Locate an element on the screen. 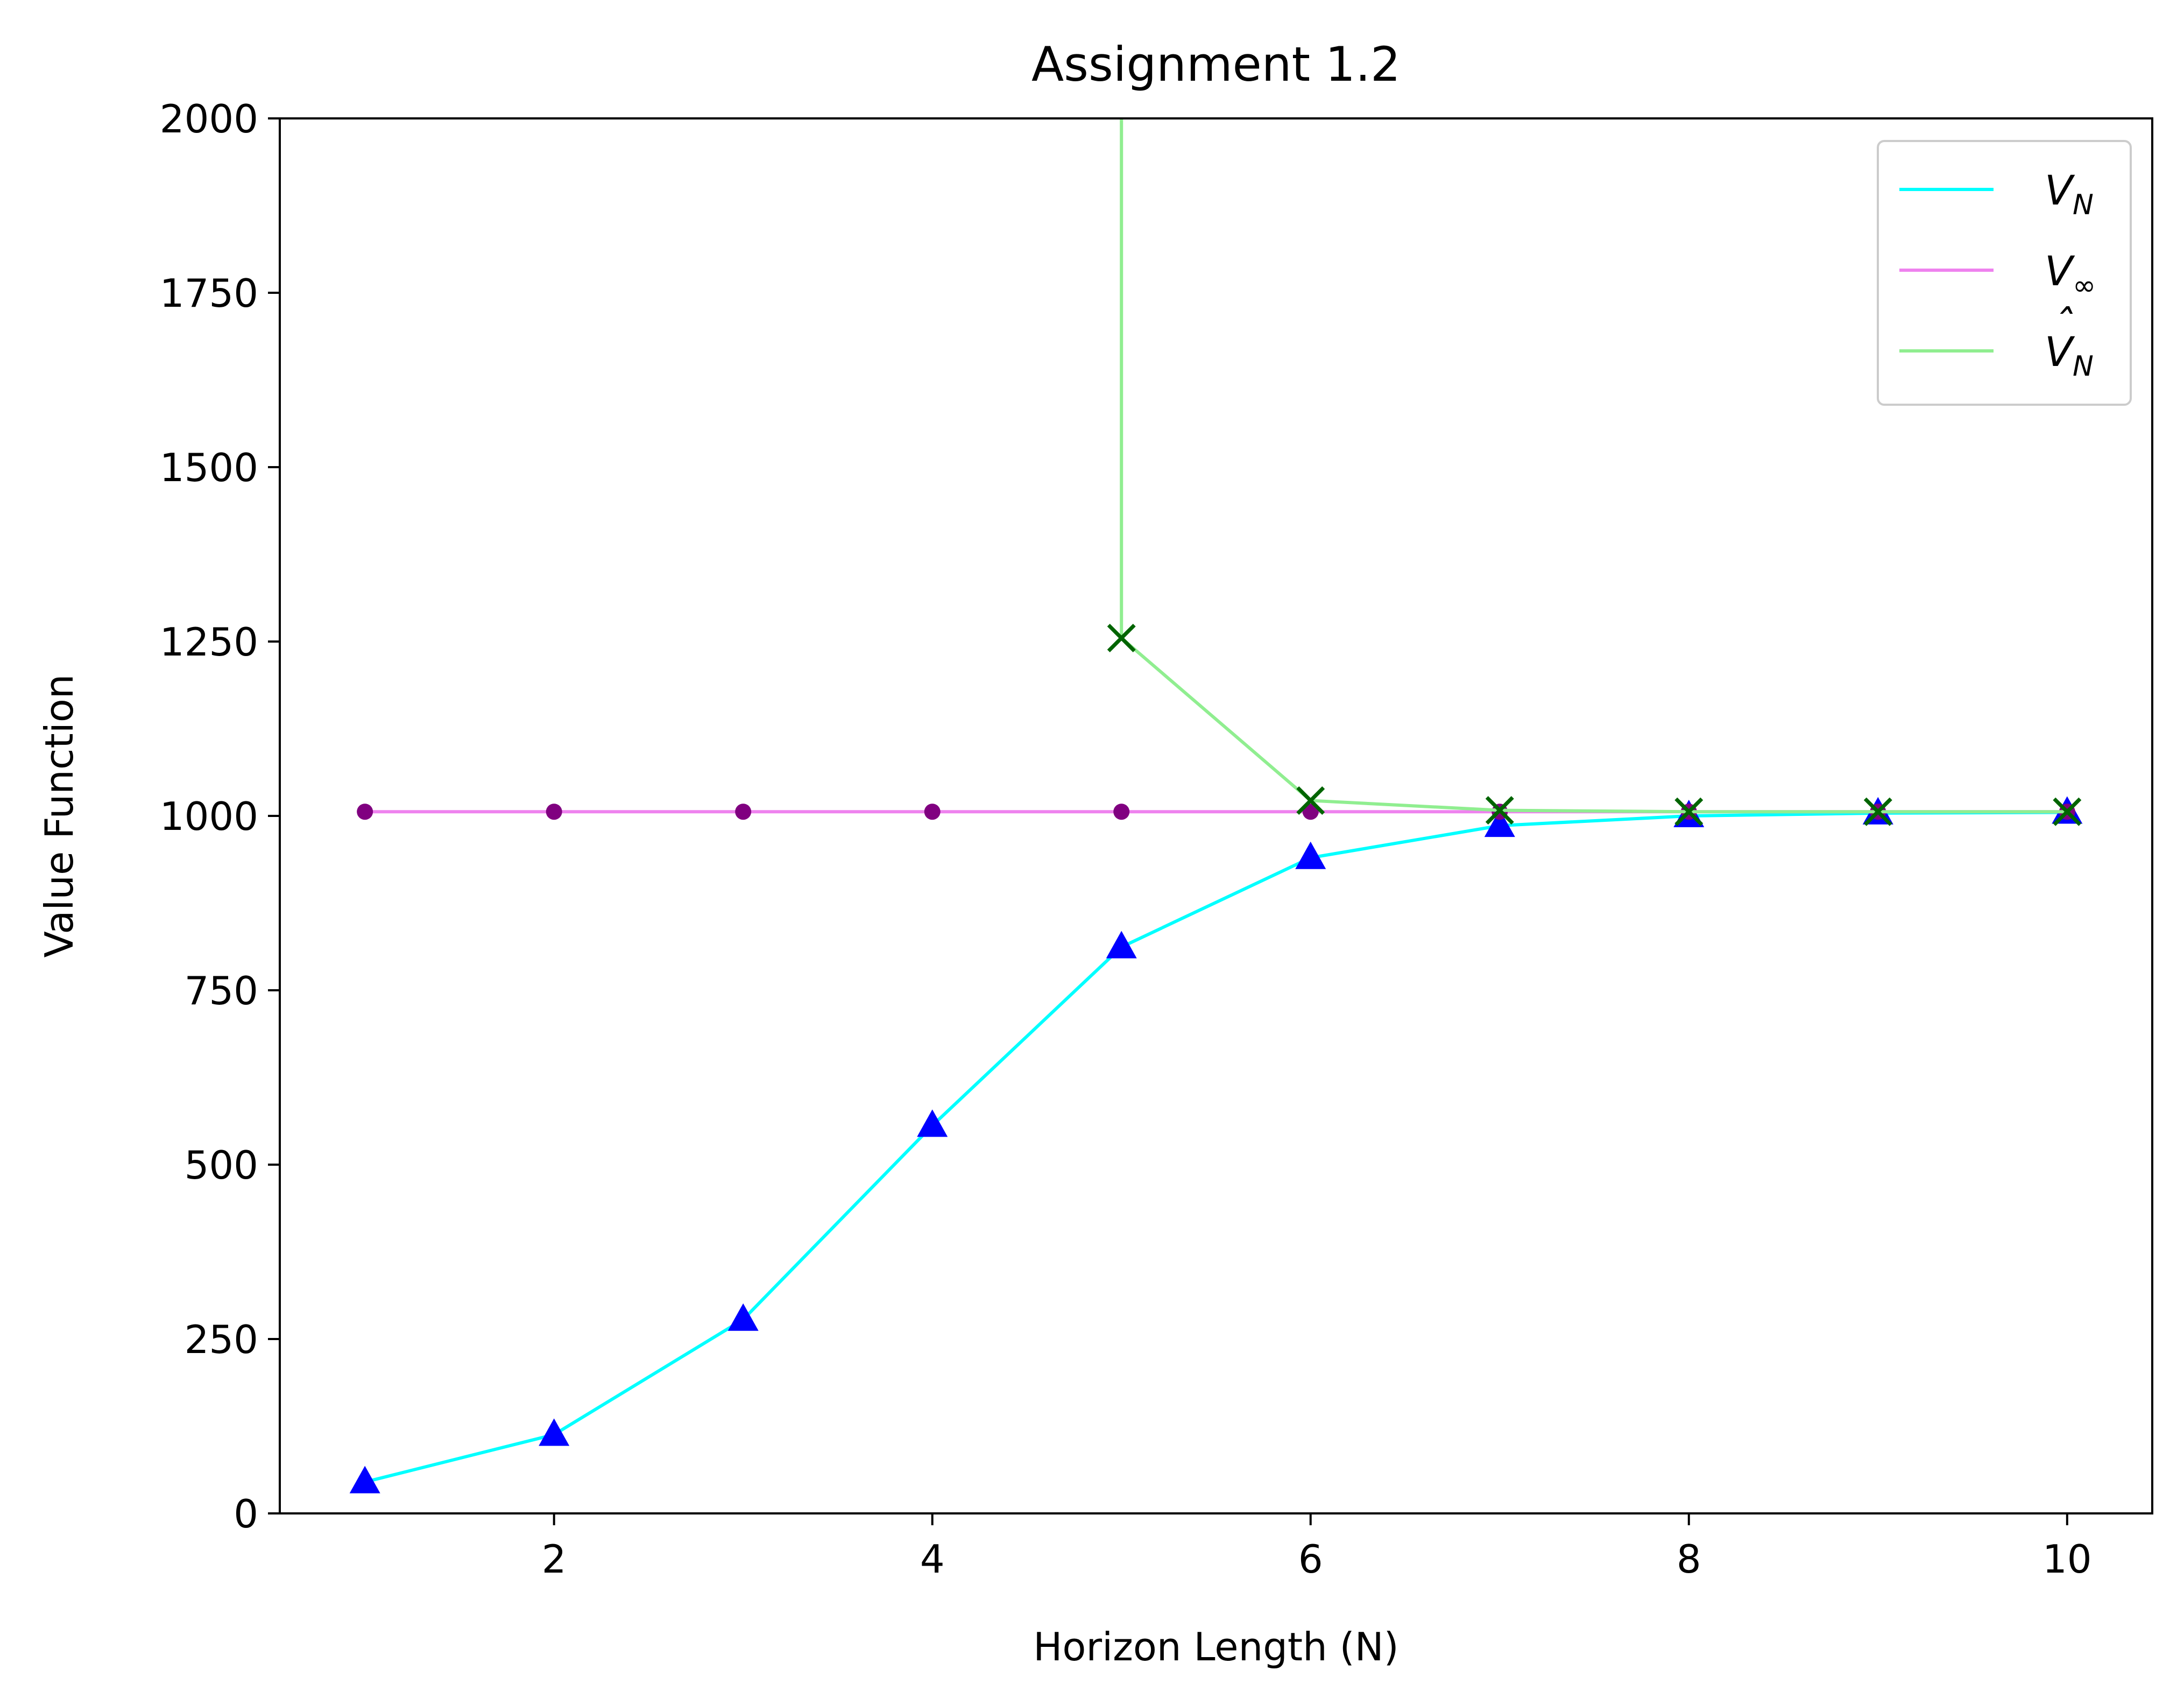 The height and width of the screenshot is (1705, 2184). legend-box is located at coordinates (2005, 273).